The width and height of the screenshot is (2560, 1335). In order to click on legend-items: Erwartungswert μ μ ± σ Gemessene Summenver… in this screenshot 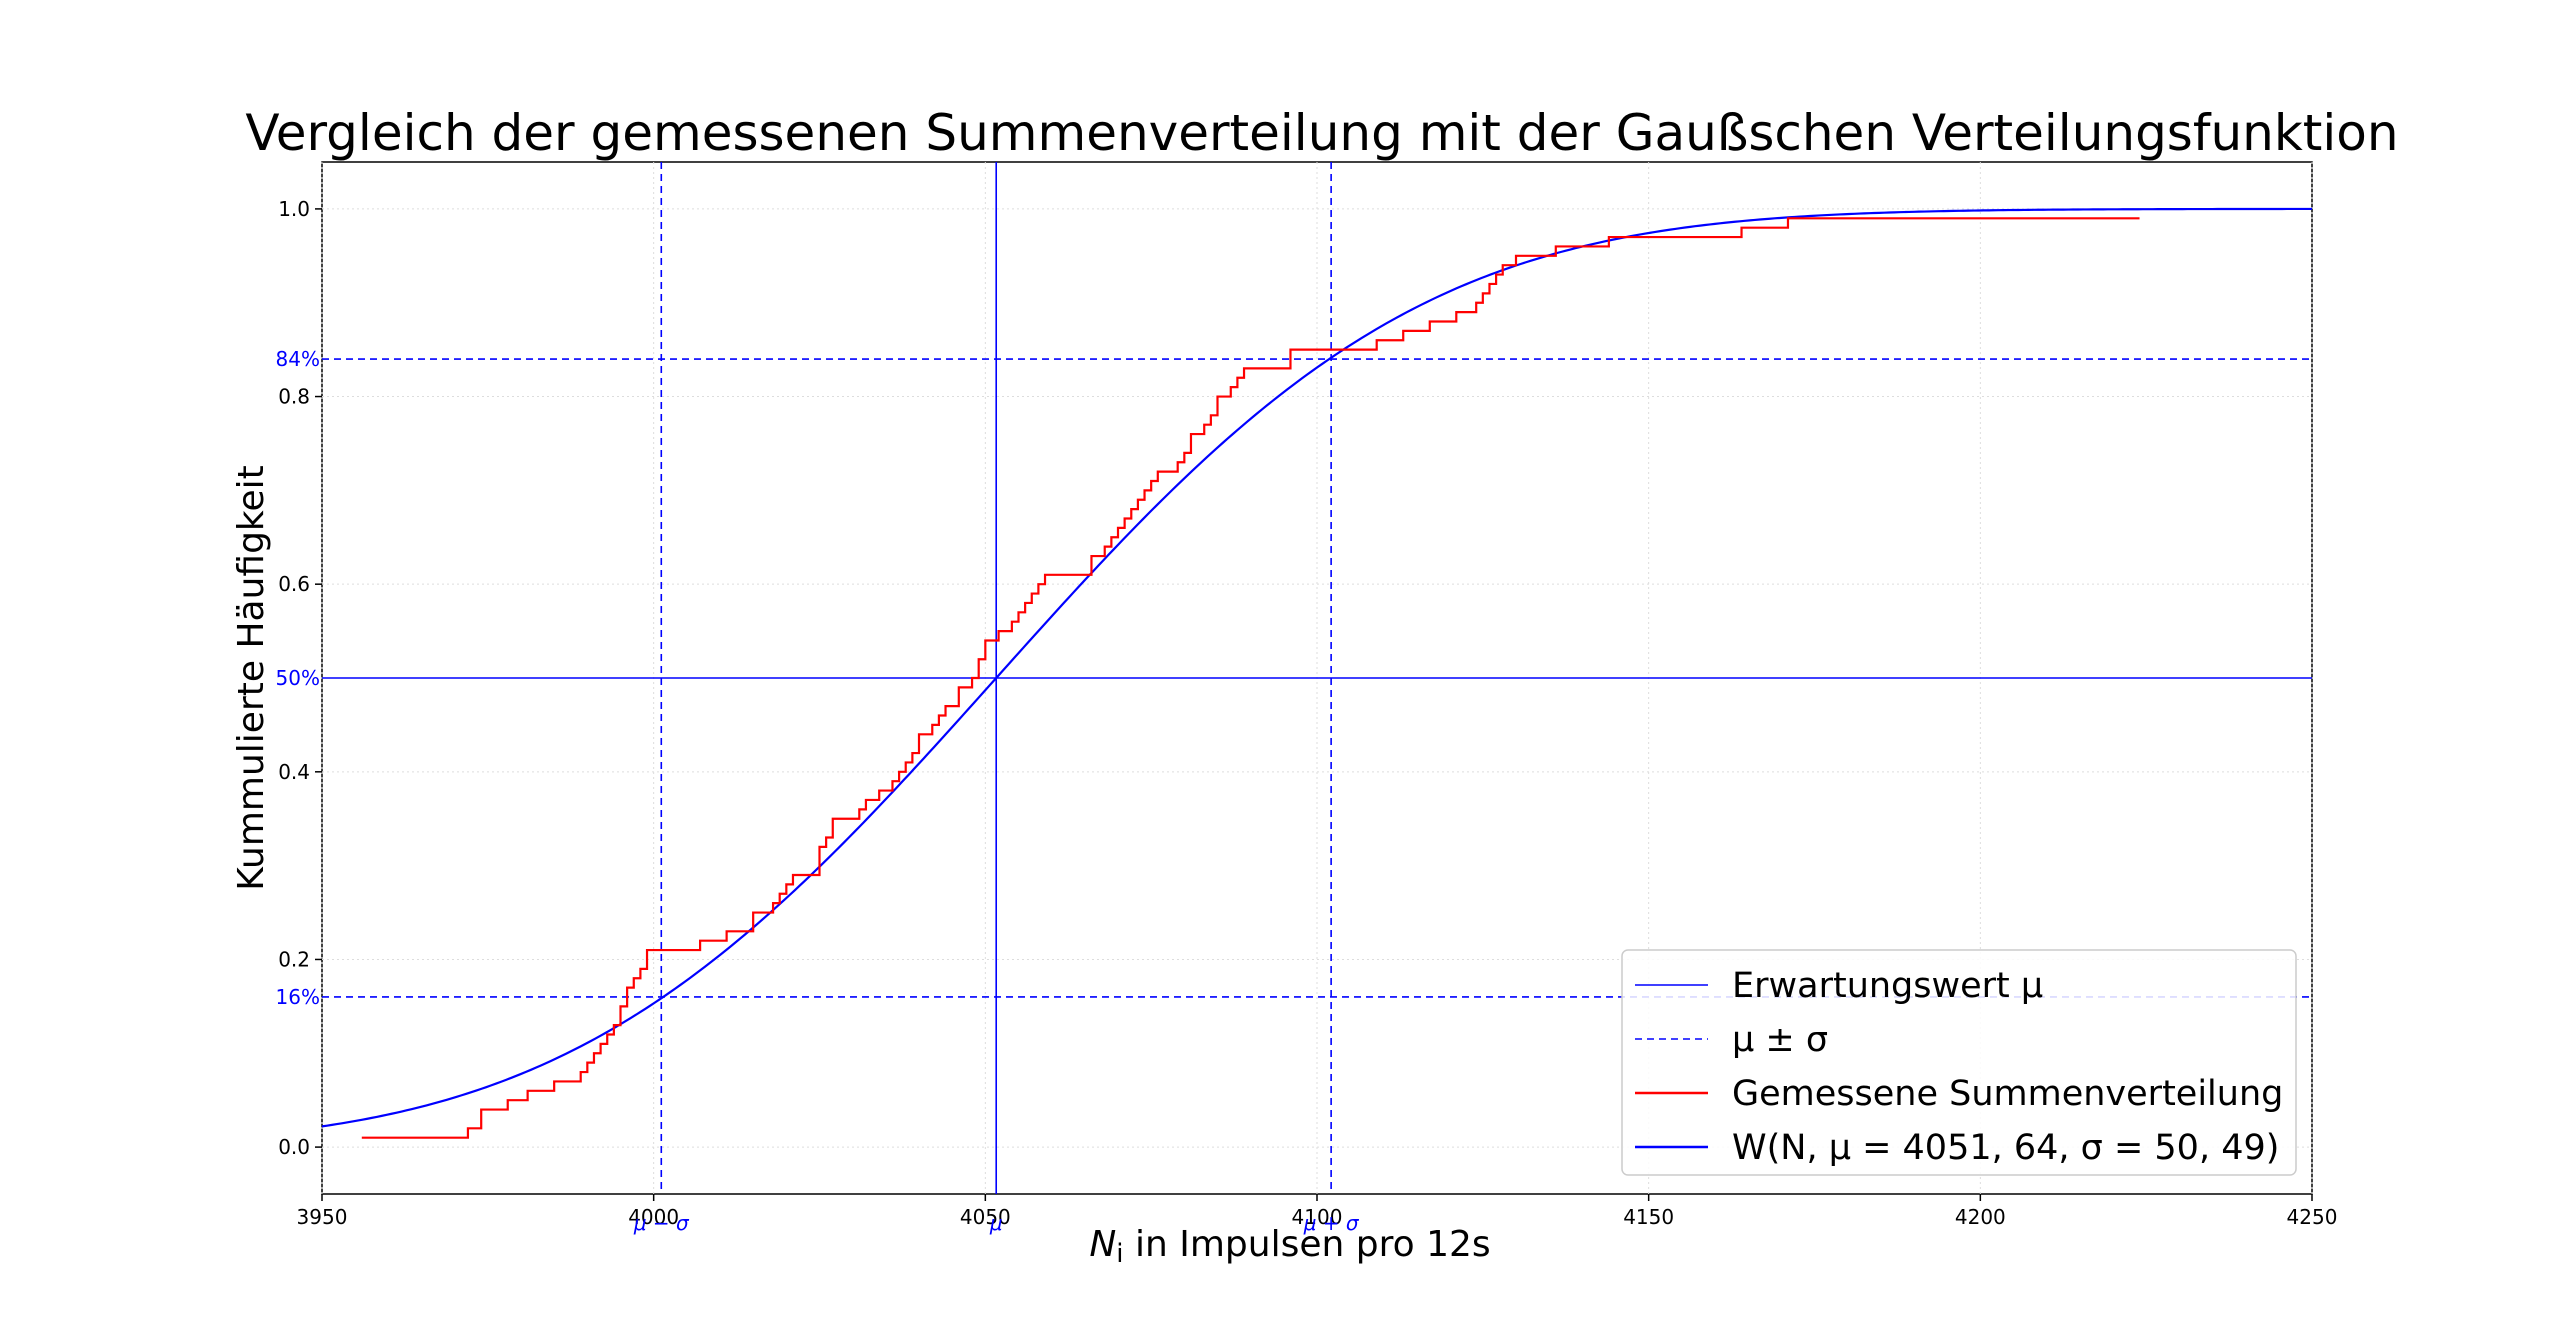, I will do `click(1959, 1067)`.